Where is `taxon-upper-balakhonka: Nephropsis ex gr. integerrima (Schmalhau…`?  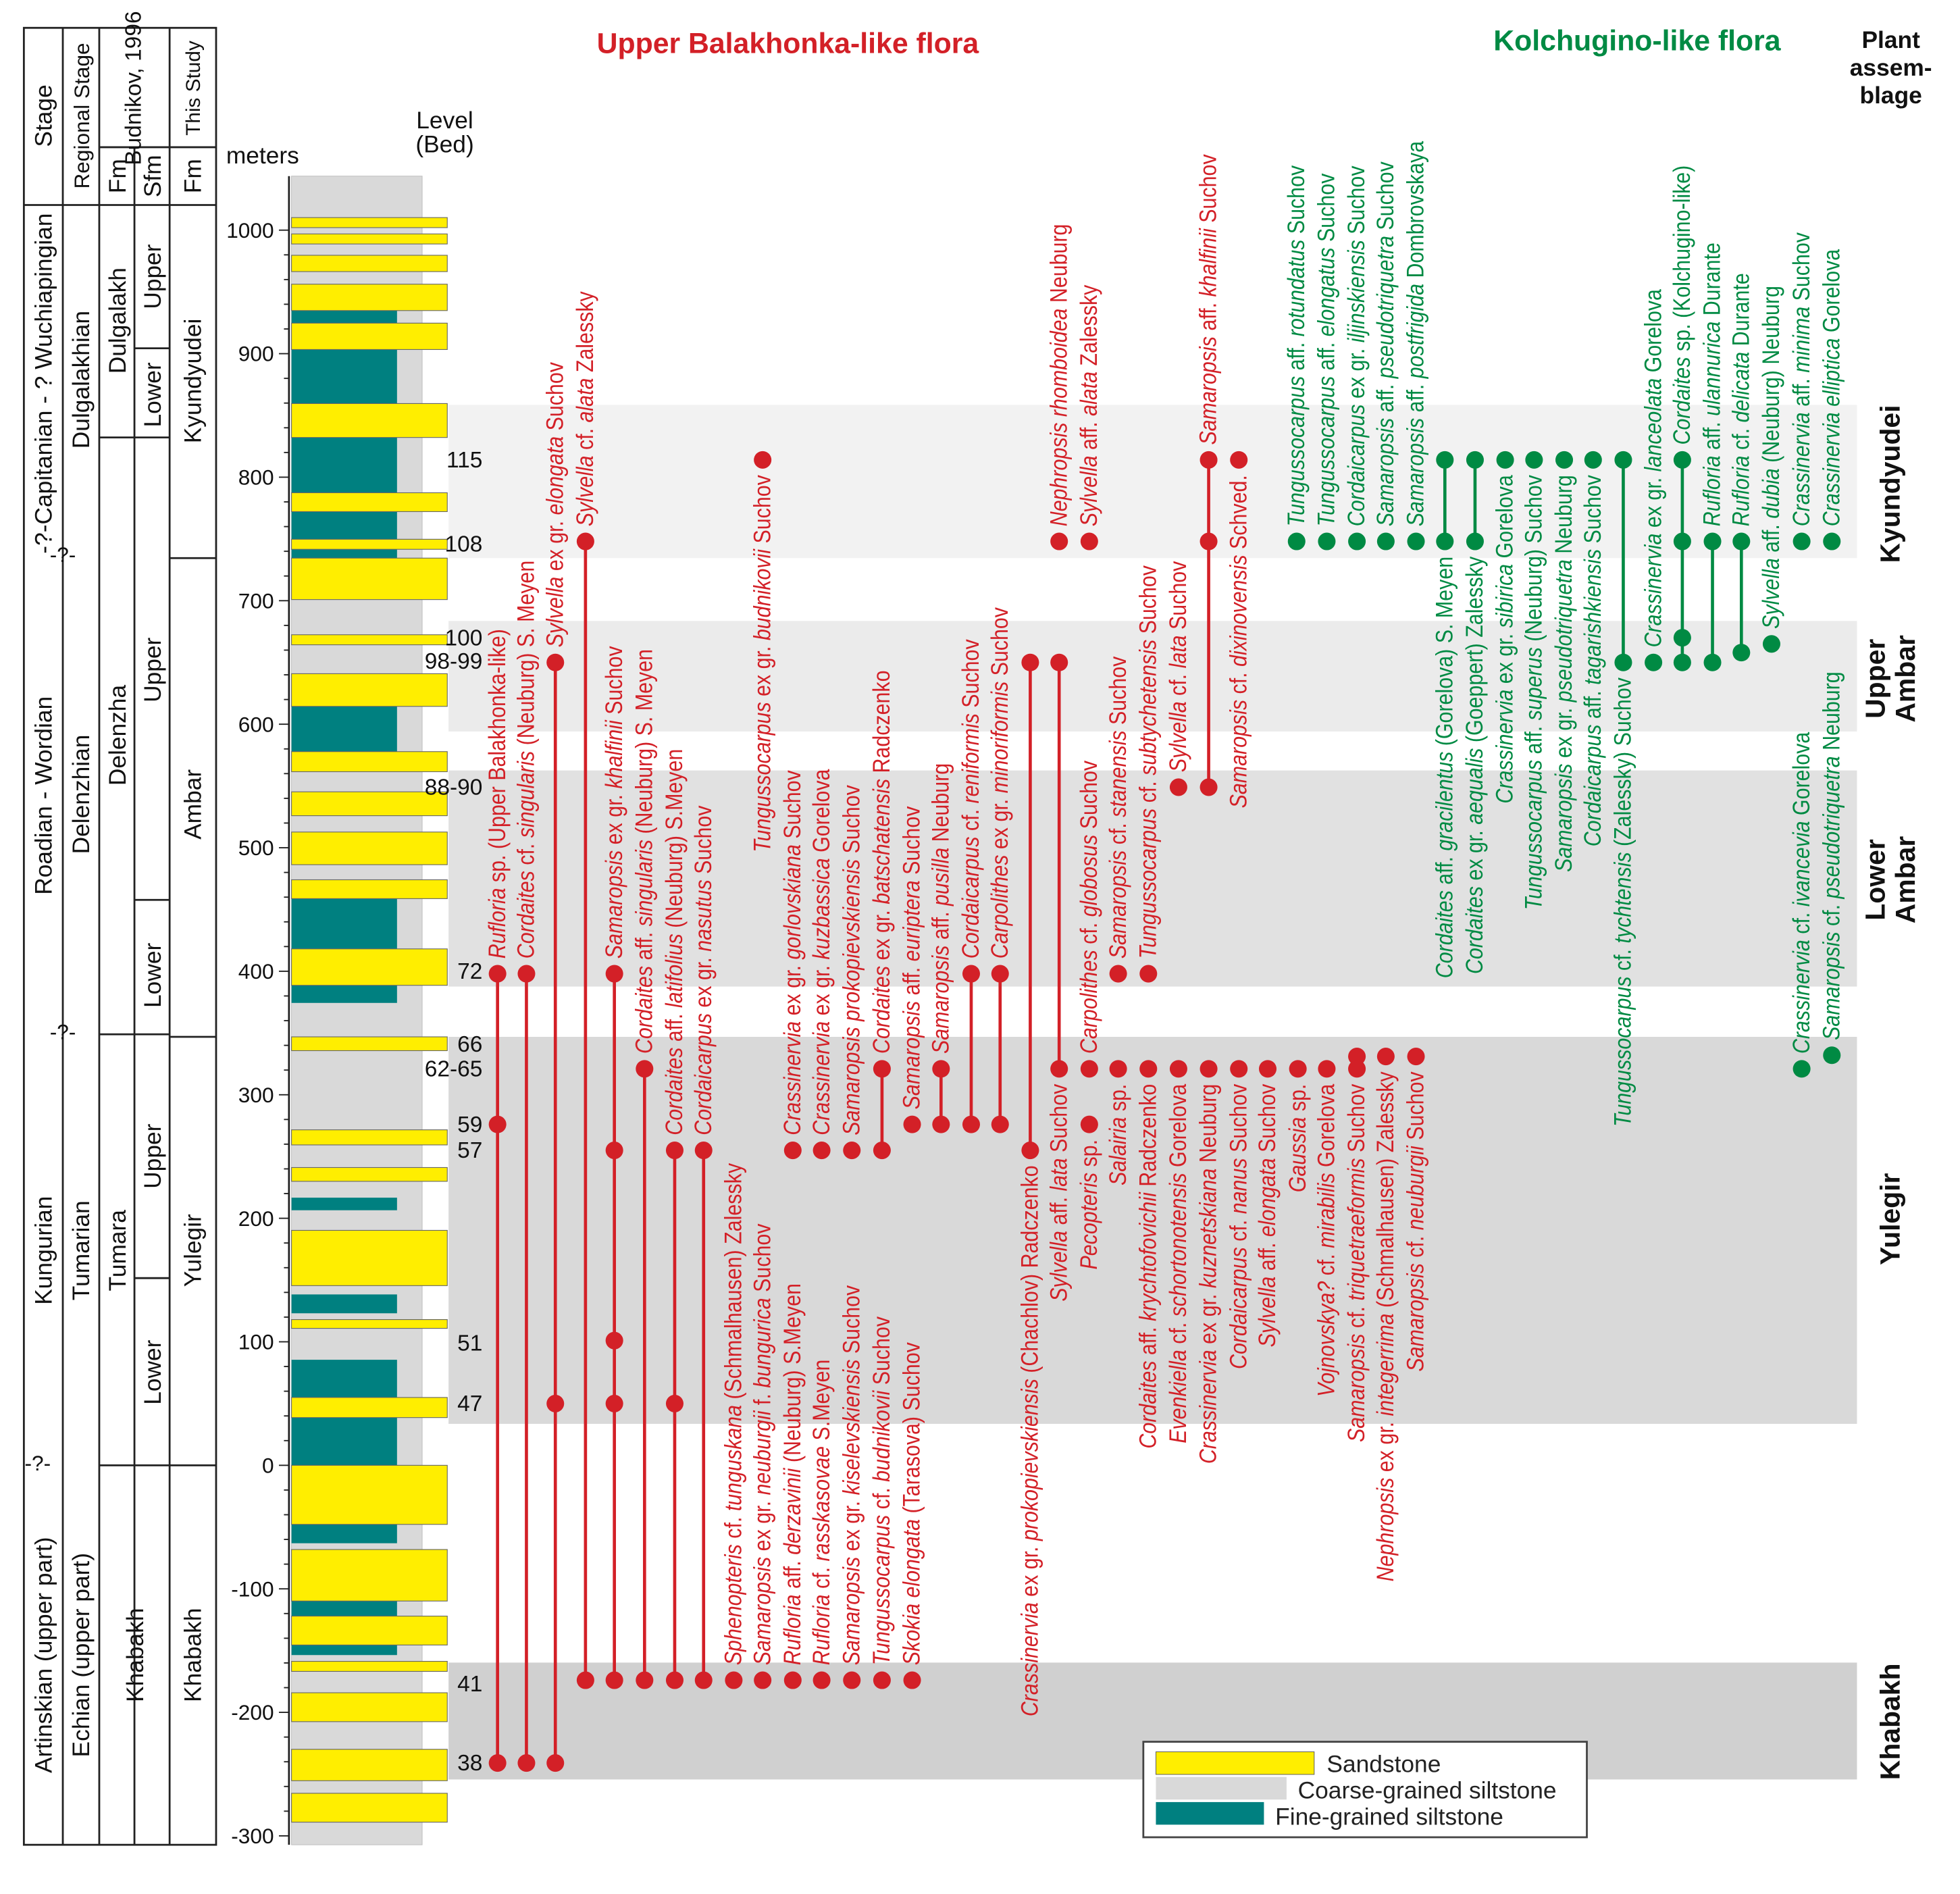 taxon-upper-balakhonka: Nephropsis ex gr. integerrima (Schmalhau… is located at coordinates (1386, 1314).